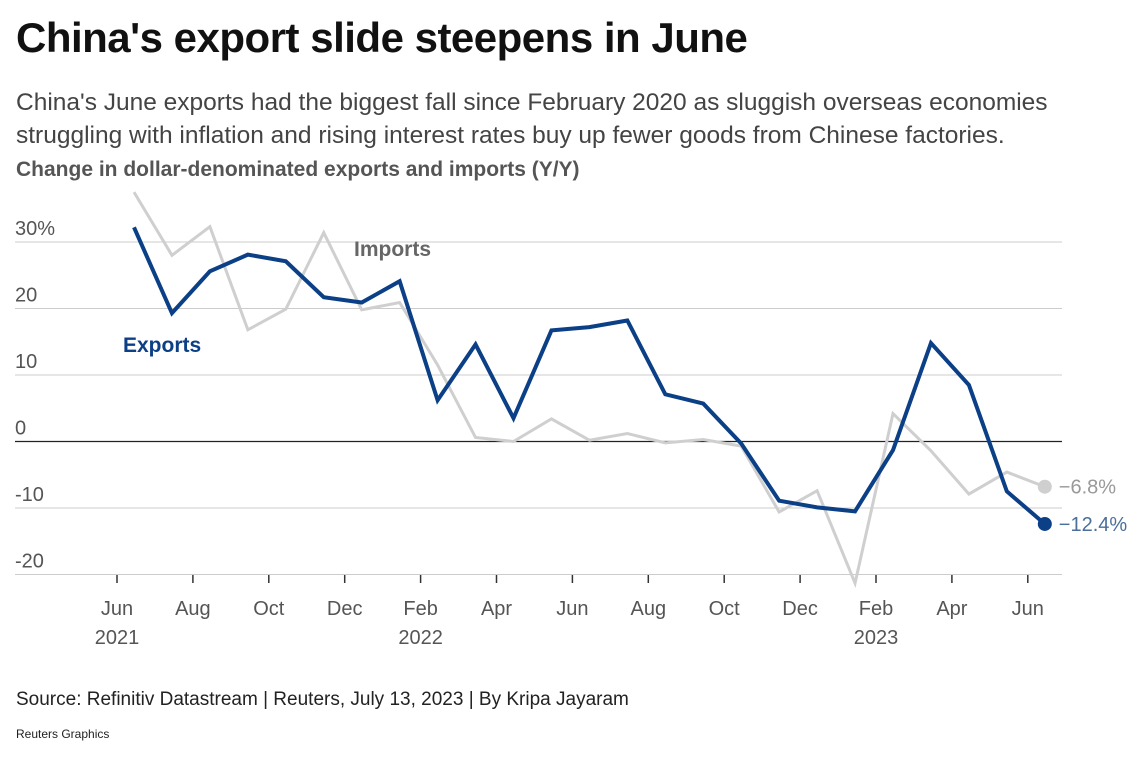  I want to click on y-tick-label: 20, so click(26, 296).